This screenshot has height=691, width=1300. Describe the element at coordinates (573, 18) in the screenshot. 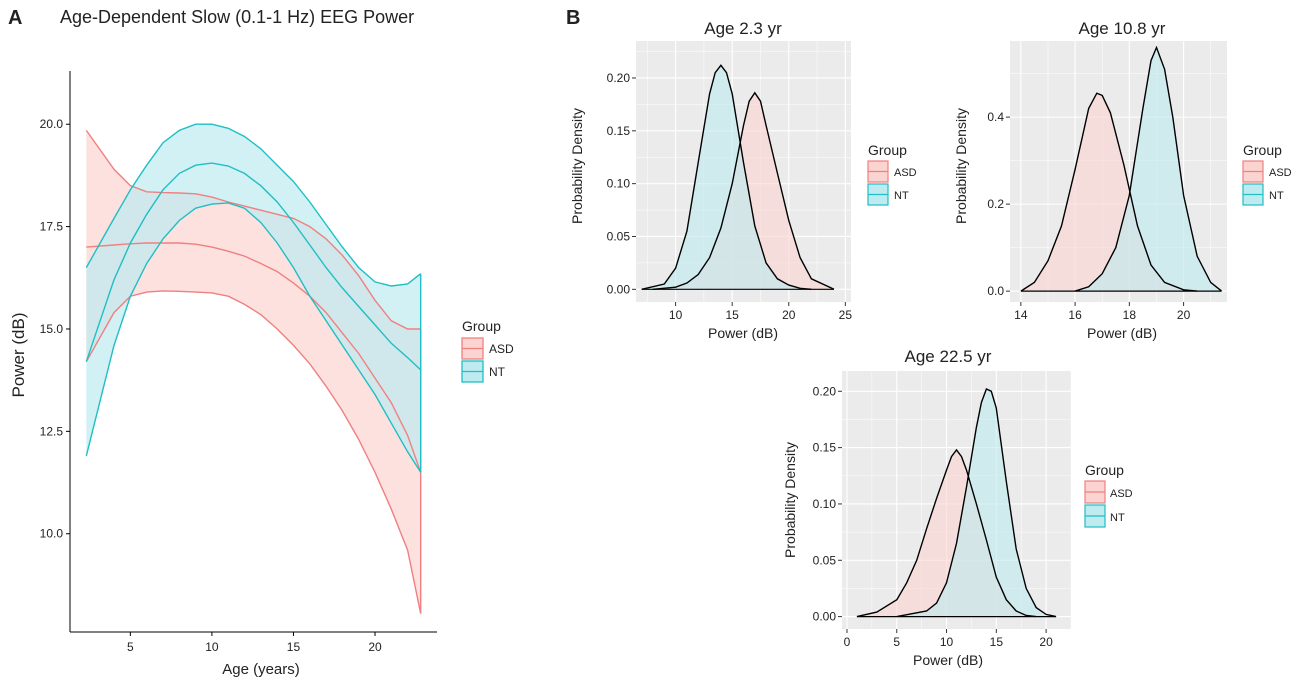

I see `panel-letter-b: B` at that location.